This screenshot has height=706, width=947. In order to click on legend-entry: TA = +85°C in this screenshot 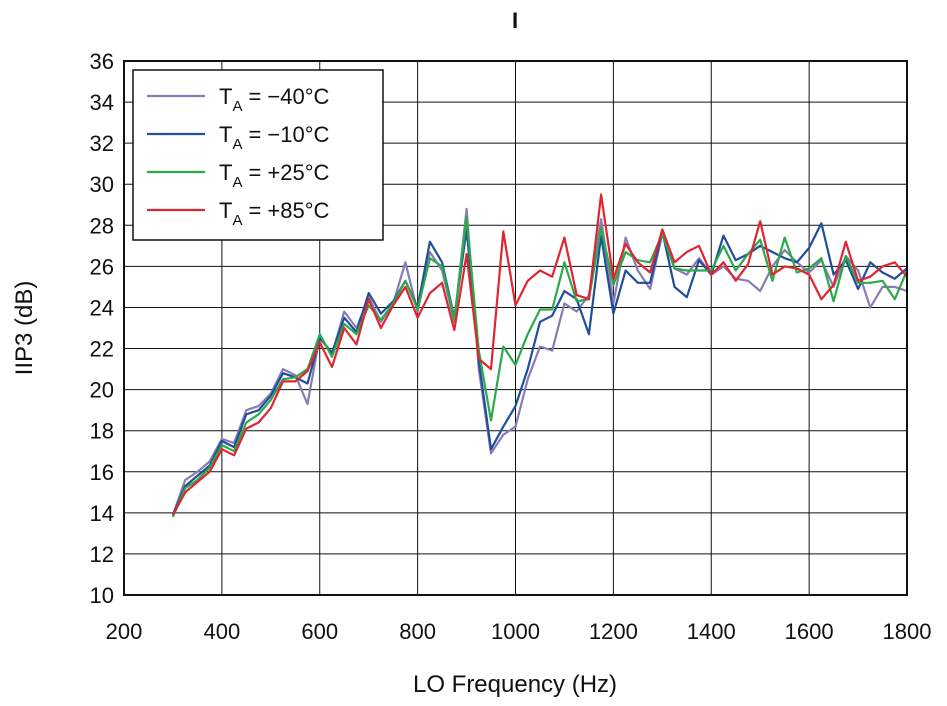, I will do `click(274, 213)`.